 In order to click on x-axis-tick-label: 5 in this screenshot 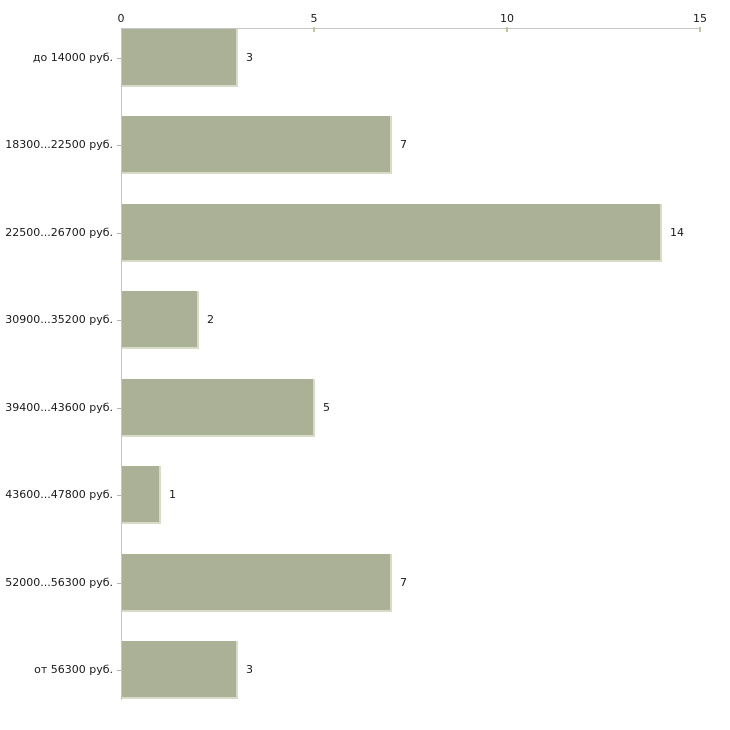, I will do `click(314, 18)`.